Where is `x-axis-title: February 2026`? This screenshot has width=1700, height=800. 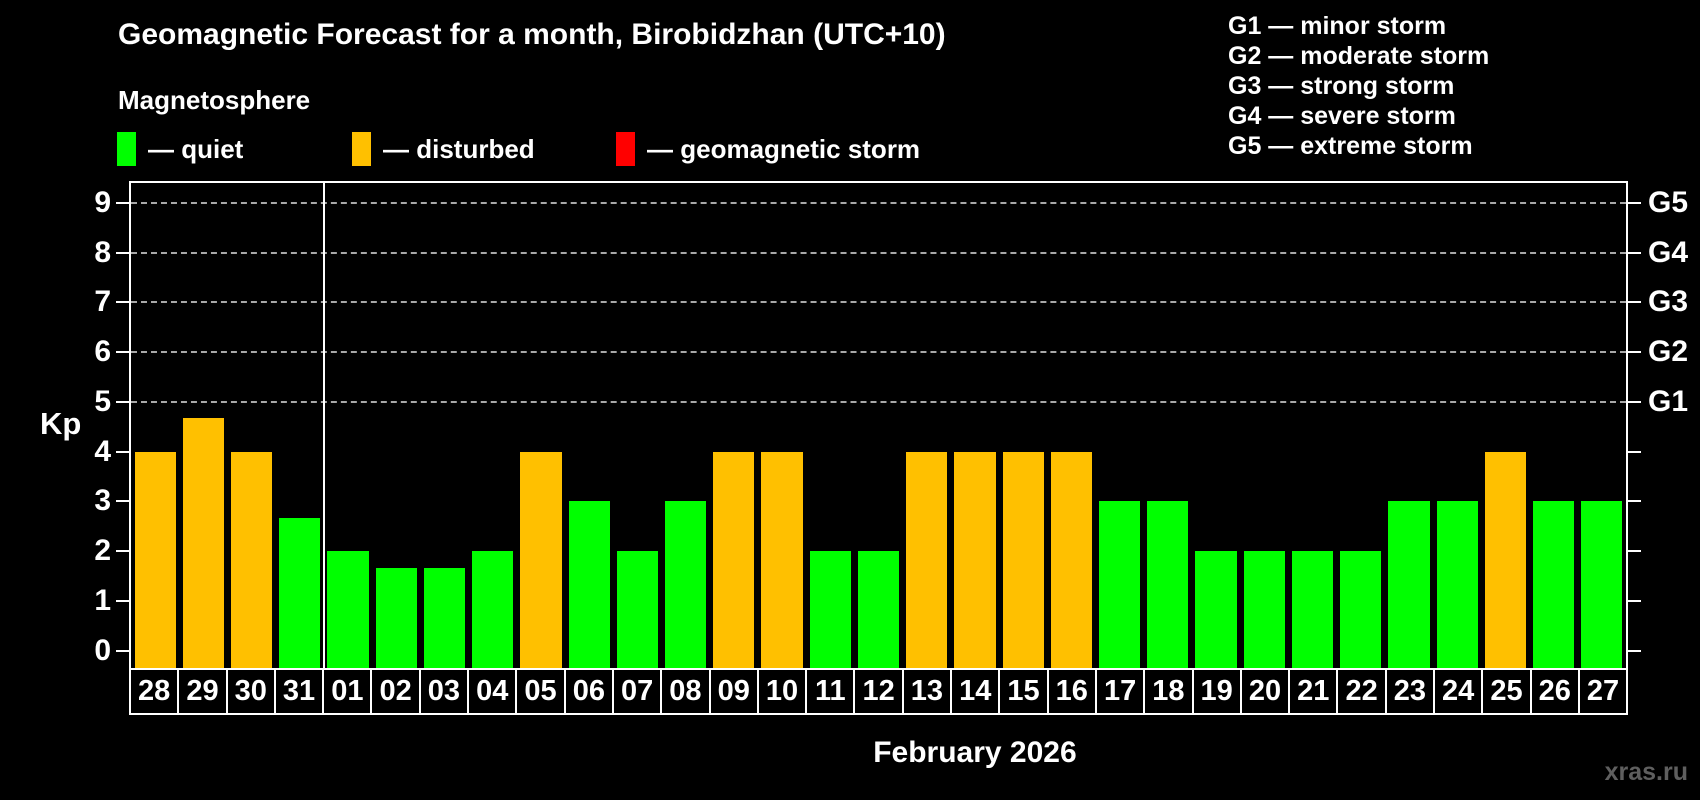 x-axis-title: February 2026 is located at coordinates (975, 752).